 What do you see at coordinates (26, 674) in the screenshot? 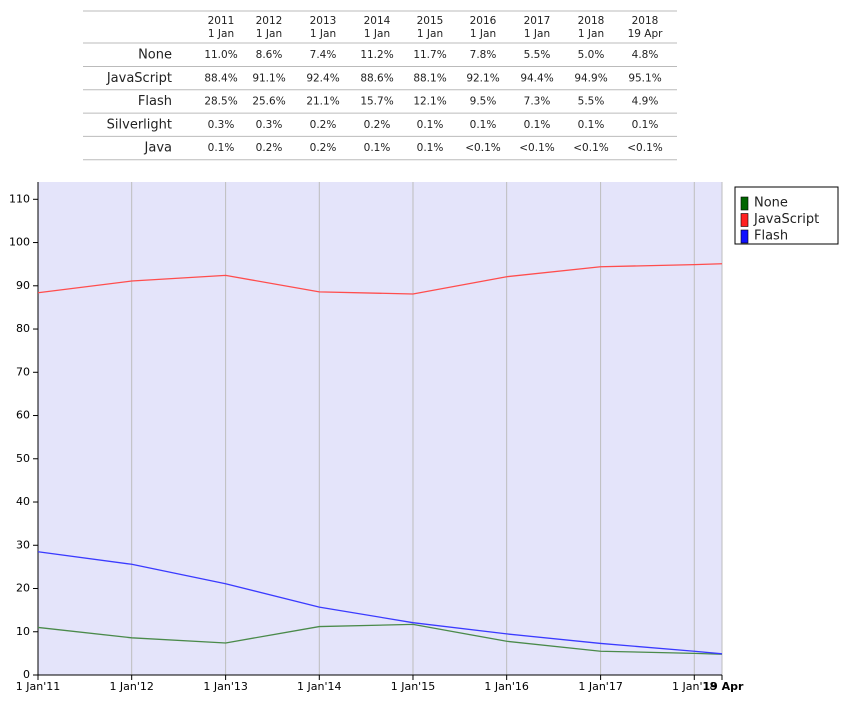
I see `y-tick-label: 0` at bounding box center [26, 674].